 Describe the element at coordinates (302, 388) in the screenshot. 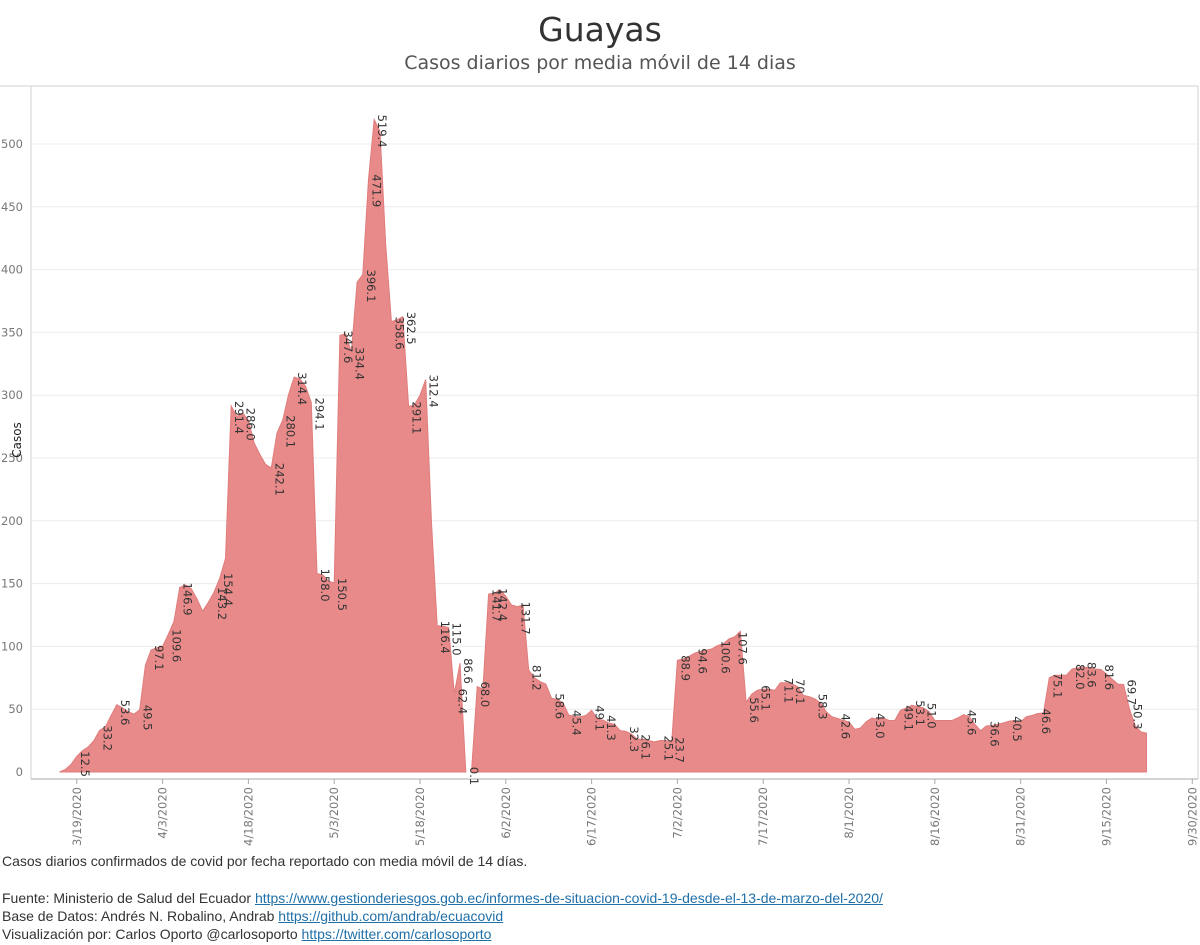

I see `data-label: 314.4` at that location.